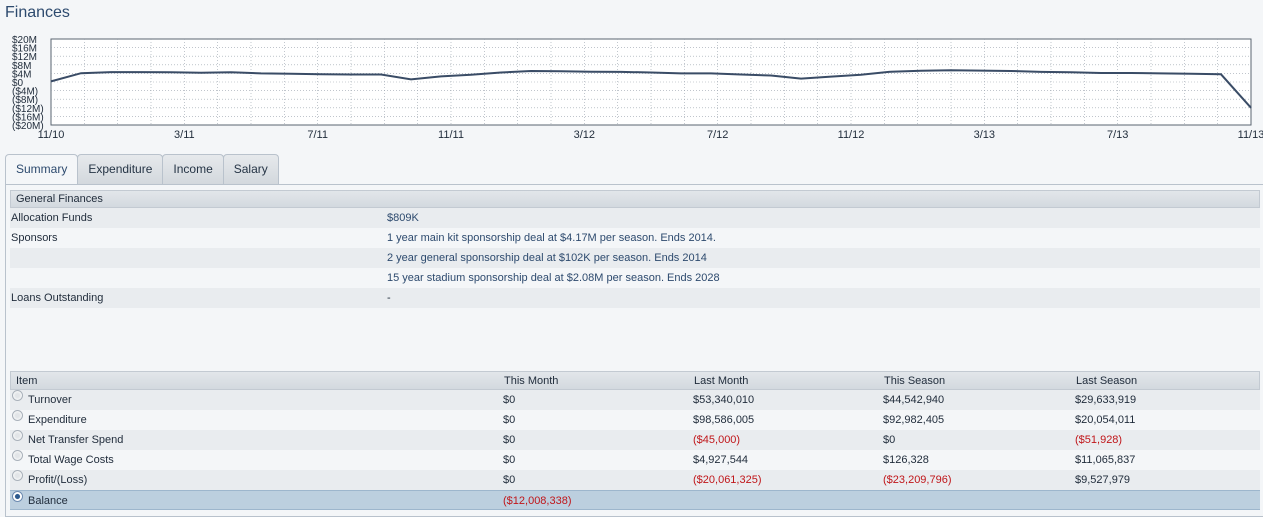  I want to click on cell: $98,586,005, so click(724, 420).